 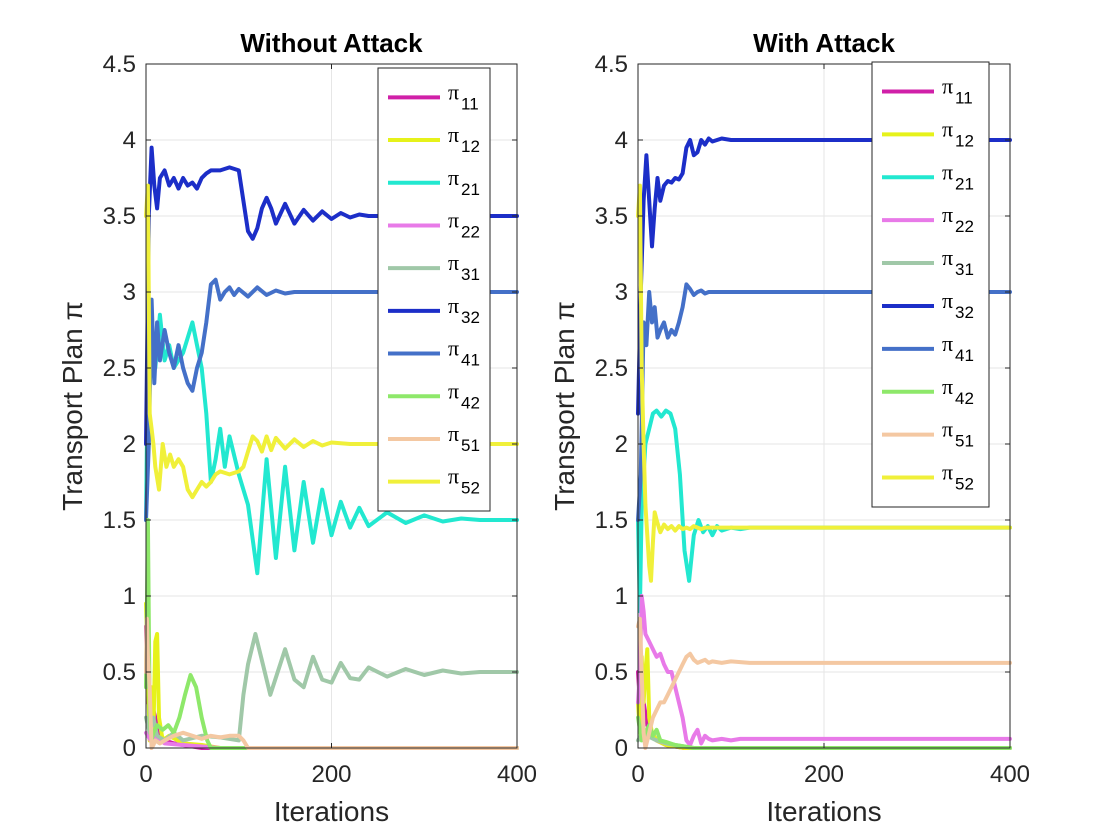 I want to click on chart-title: With Attack, so click(x=824, y=43).